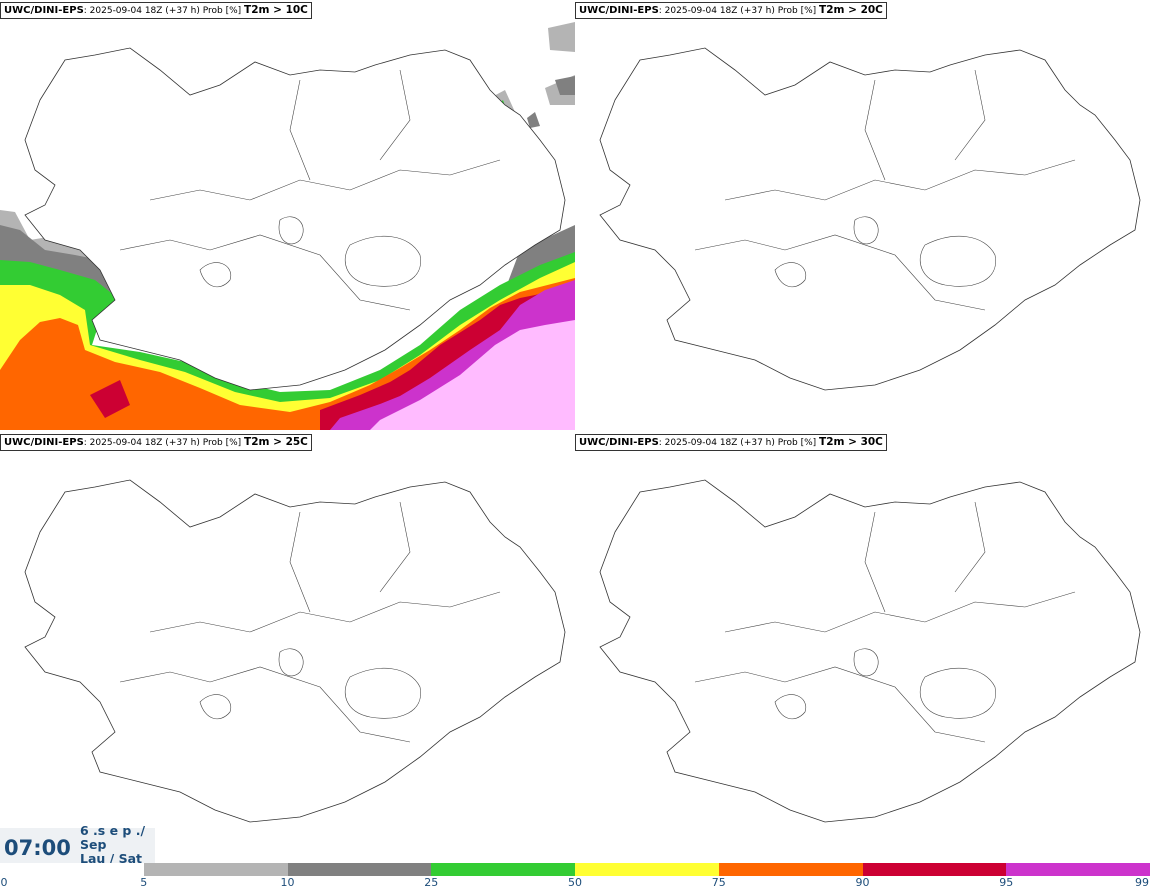  What do you see at coordinates (113, 830) in the screenshot?
I see `date-line-1: 6 .s e p ./` at bounding box center [113, 830].